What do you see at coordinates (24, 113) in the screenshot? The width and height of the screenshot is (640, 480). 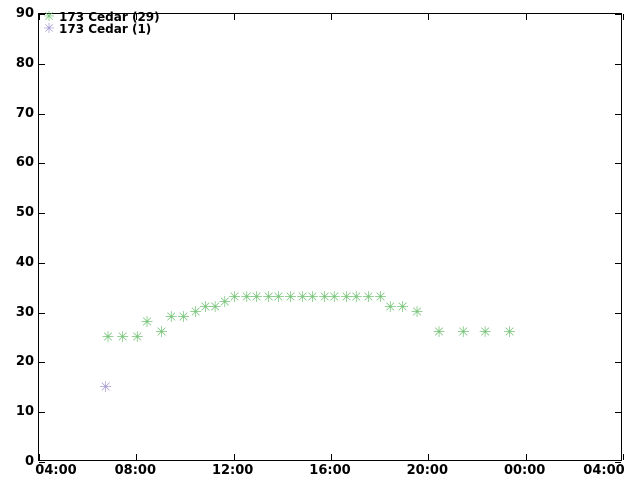 I see `y-axis-tick-label: 70` at bounding box center [24, 113].